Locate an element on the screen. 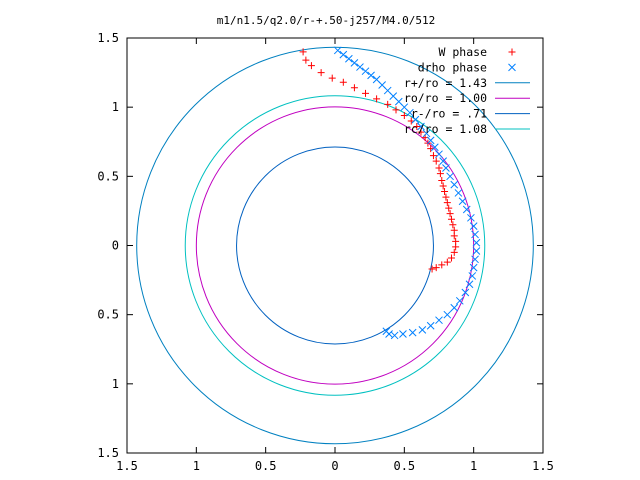 The image size is (640, 480). legend-label: rc/ro = 1.08 is located at coordinates (445, 129).